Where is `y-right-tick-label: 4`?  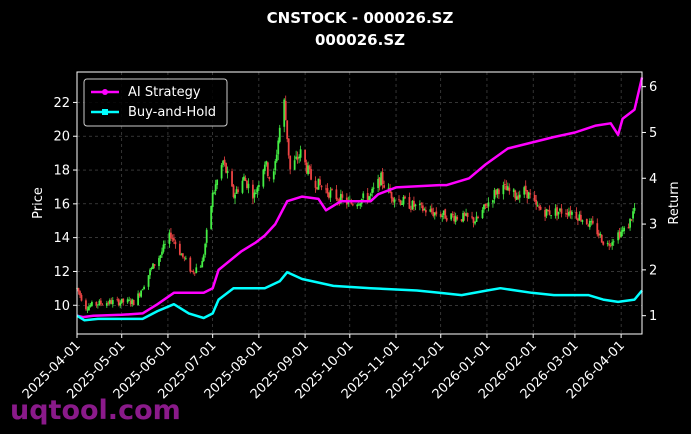 y-right-tick-label: 4 is located at coordinates (653, 179).